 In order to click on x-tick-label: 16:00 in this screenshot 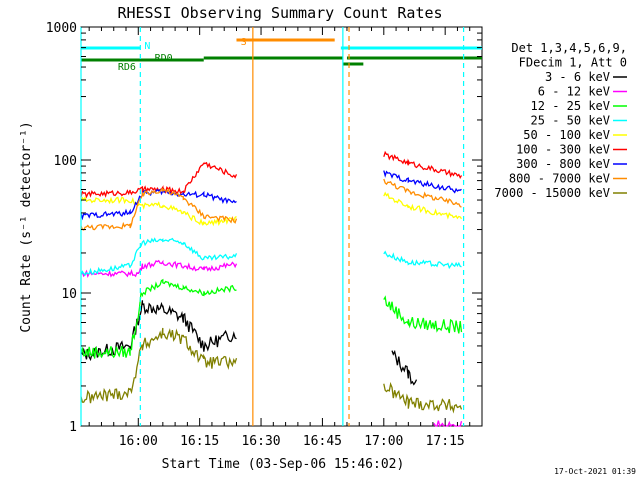, I will do `click(138, 441)`.